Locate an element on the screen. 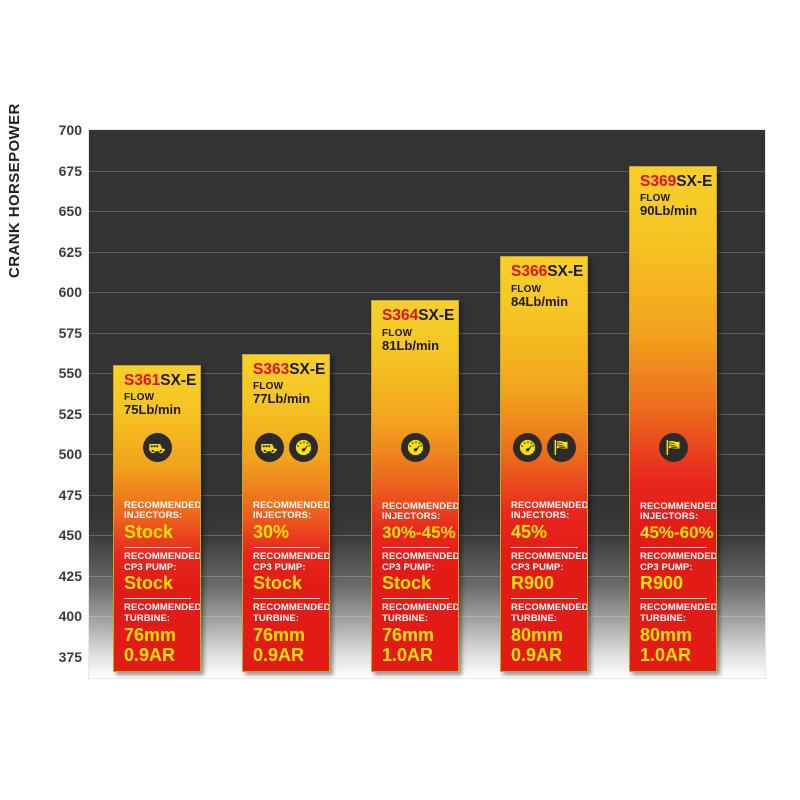 This screenshot has height=800, width=800. flow-value: 90Lb/min is located at coordinates (669, 210).